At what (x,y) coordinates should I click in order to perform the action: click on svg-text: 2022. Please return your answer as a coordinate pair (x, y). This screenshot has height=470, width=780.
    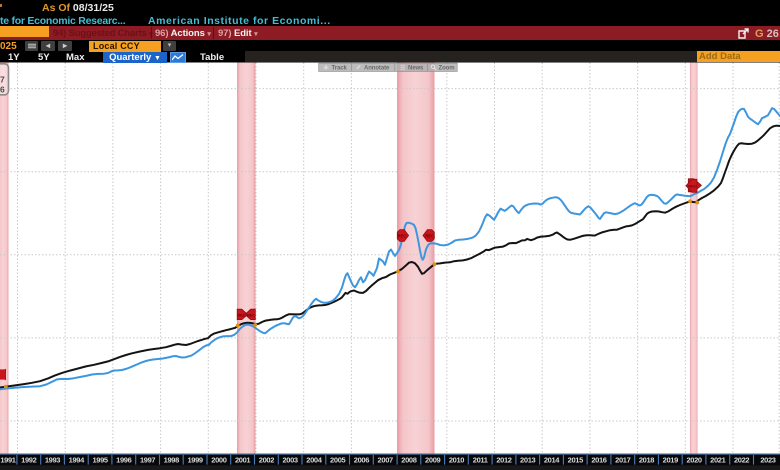
    Looking at the image, I should click on (741, 459).